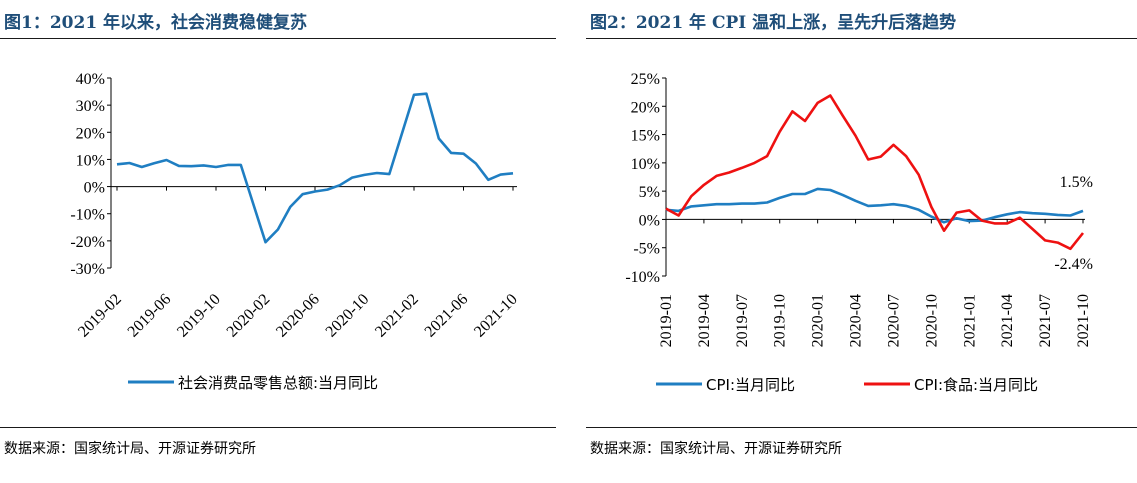 This screenshot has width=1137, height=483. I want to click on p2-xtick-label: 2019-01, so click(666, 320).